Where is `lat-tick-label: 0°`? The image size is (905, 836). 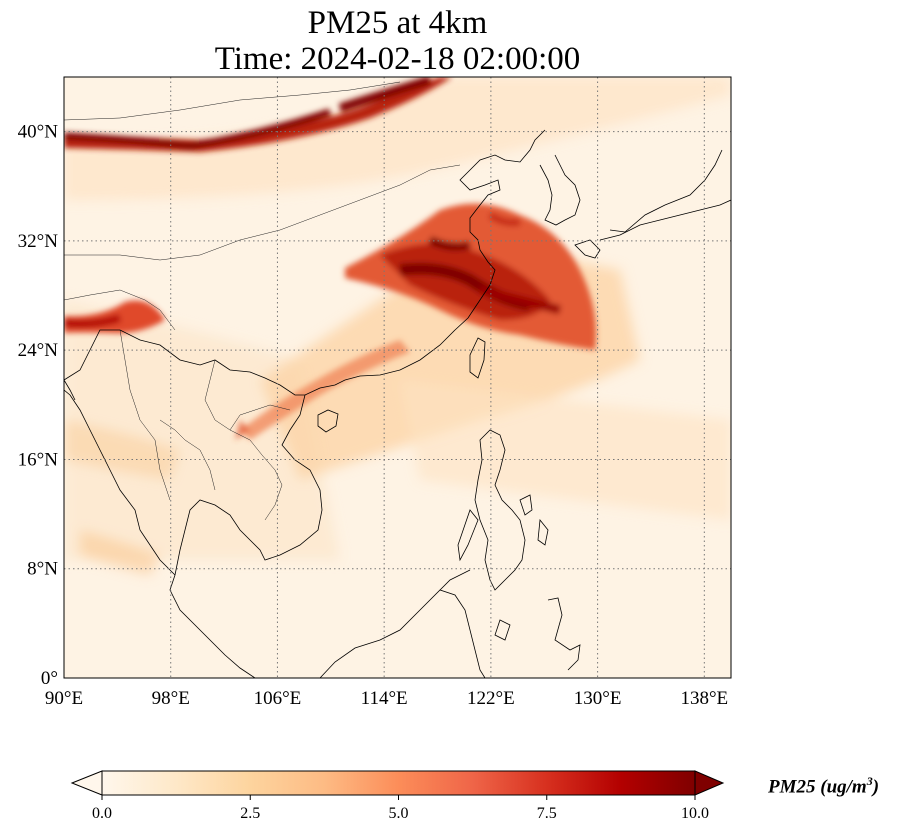
lat-tick-label: 0° is located at coordinates (49, 678).